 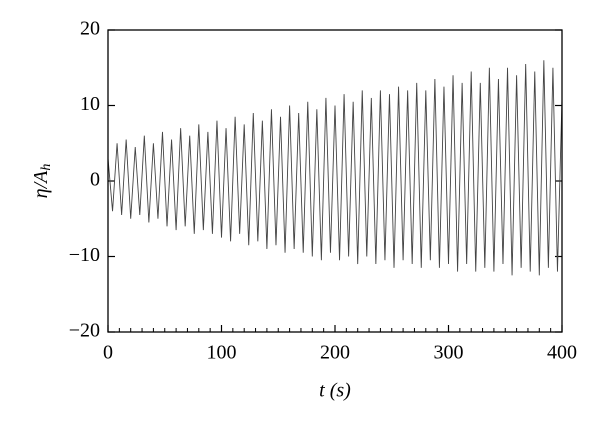 I want to click on y-axis-label-sub: h, so click(x=46, y=167).